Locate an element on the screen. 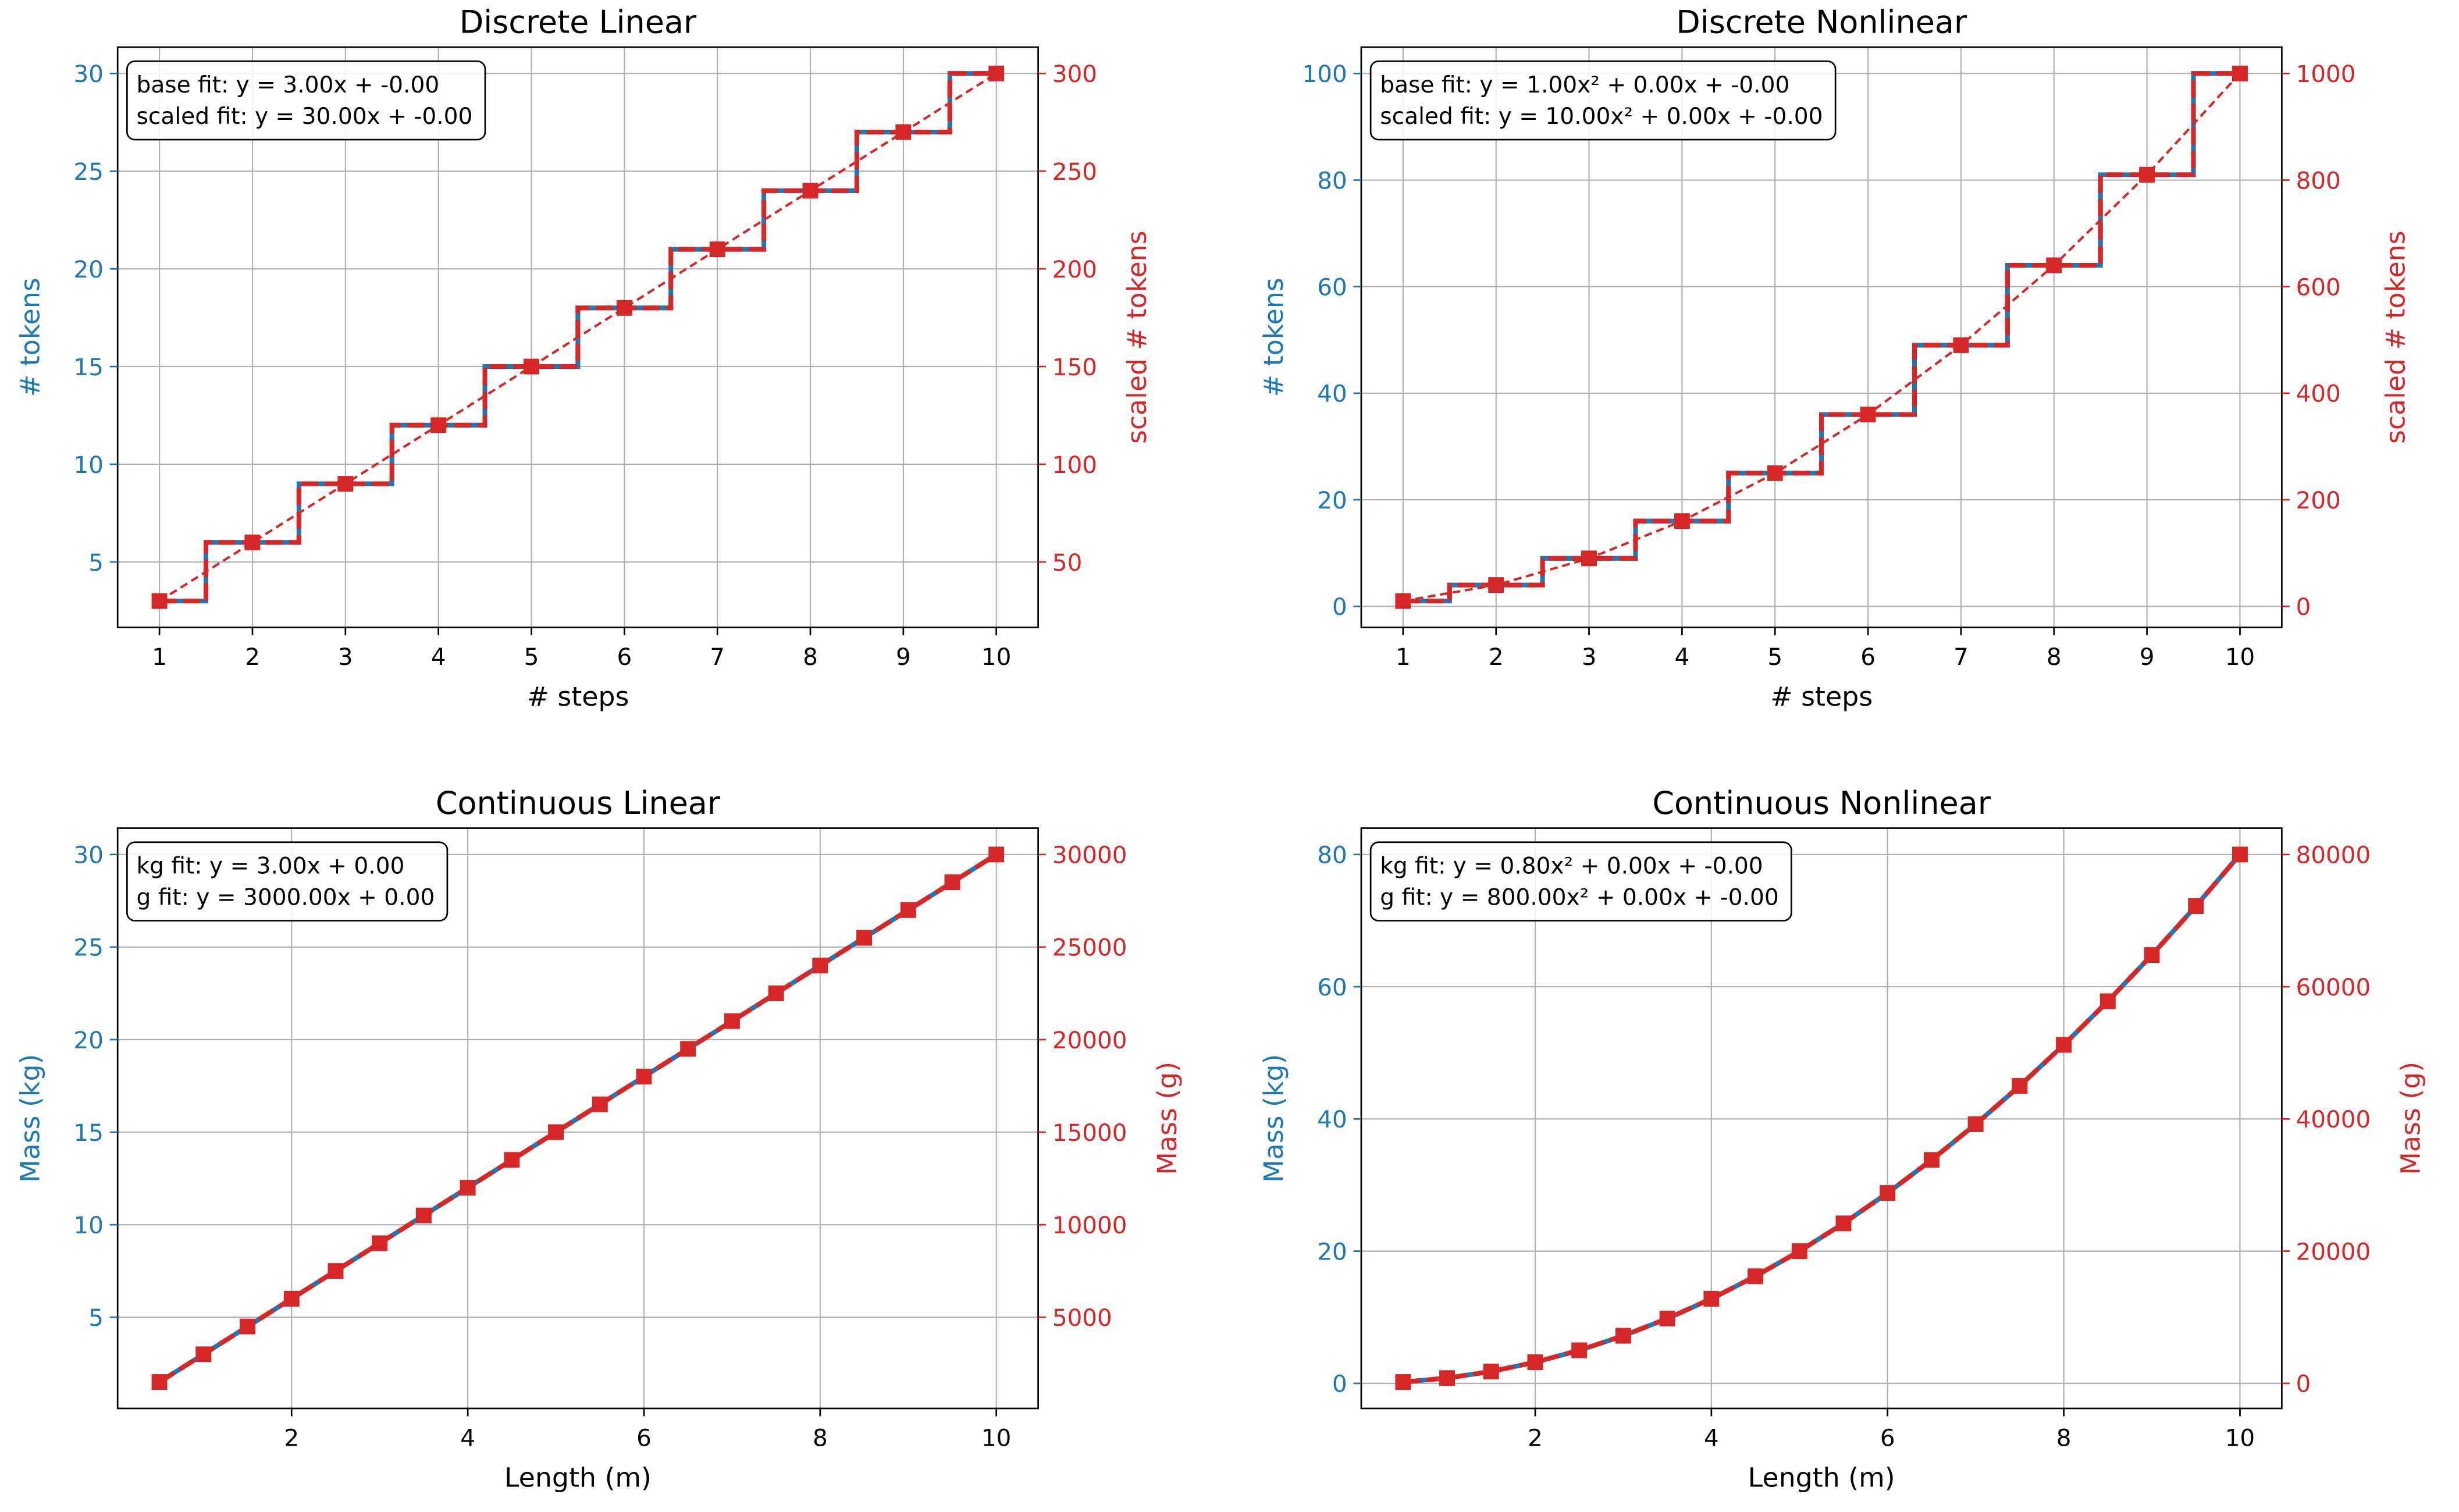  y-tick-label: 60 is located at coordinates (1332, 987).